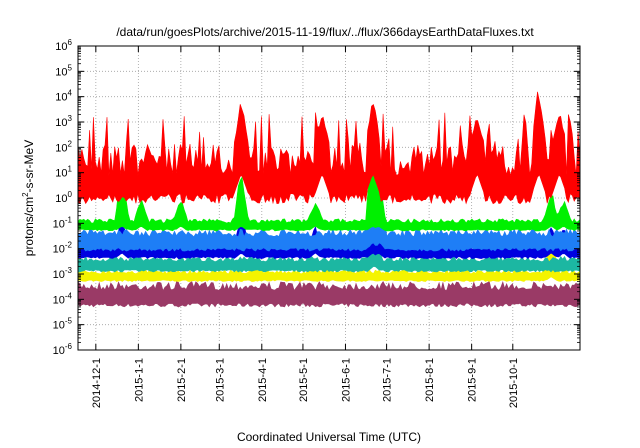 This screenshot has height=448, width=640. I want to click on y-tick-label: 10², so click(63, 146).